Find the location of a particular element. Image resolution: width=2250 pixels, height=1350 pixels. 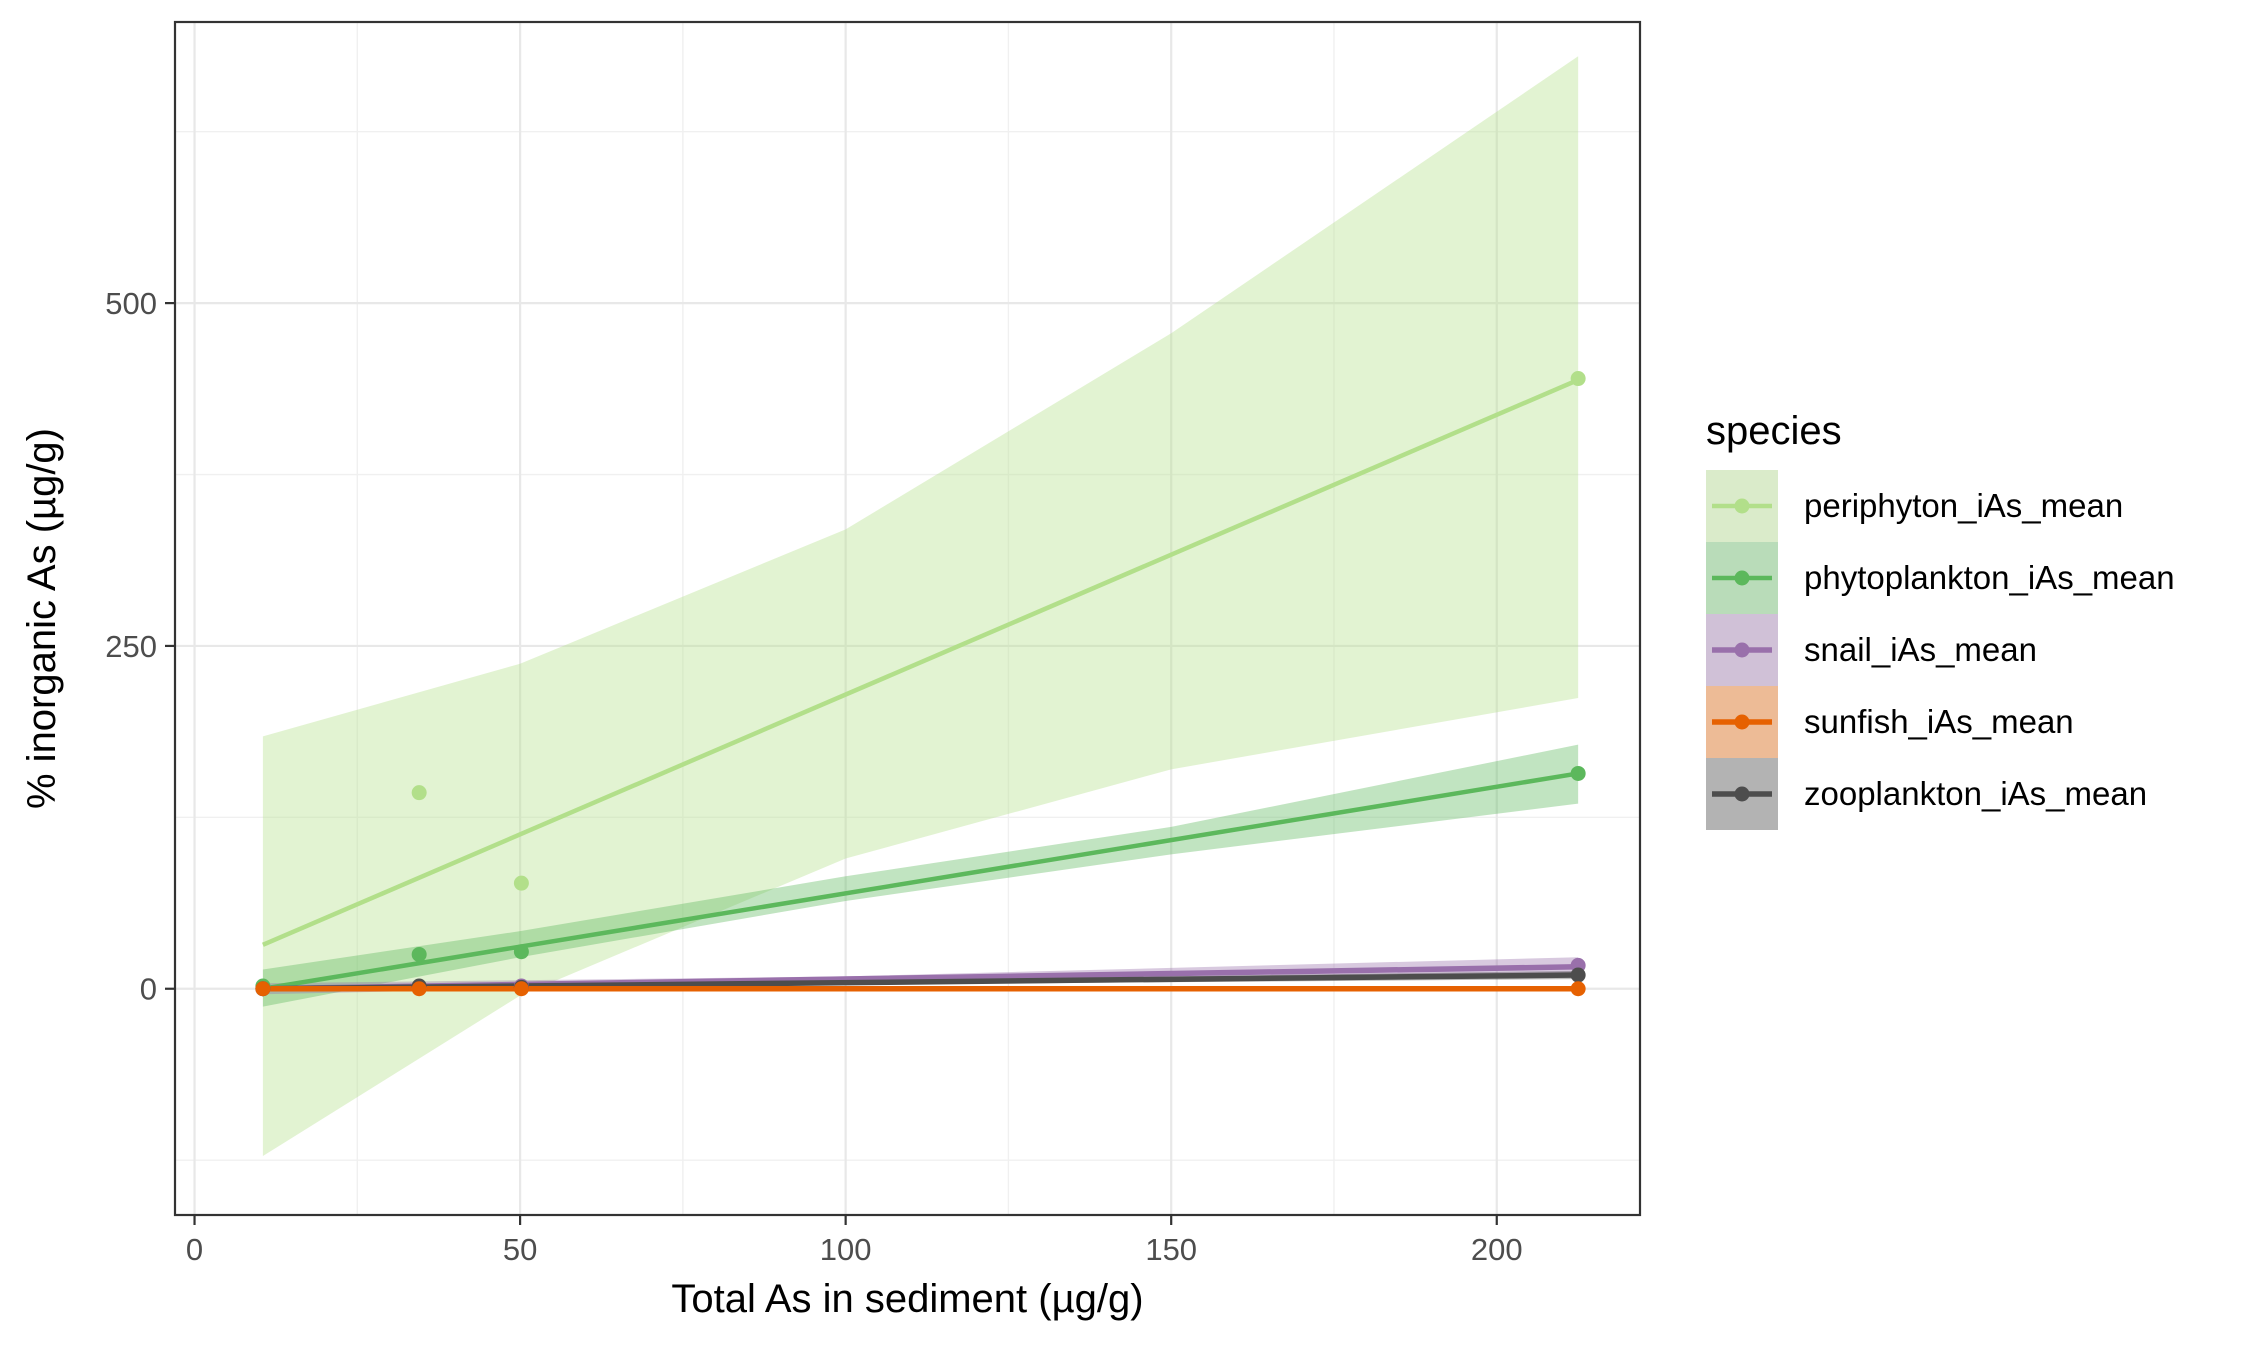

legend-label-zooplankton_iAs_mean: zooplankton_iAs_mean is located at coordinates (1975, 793).